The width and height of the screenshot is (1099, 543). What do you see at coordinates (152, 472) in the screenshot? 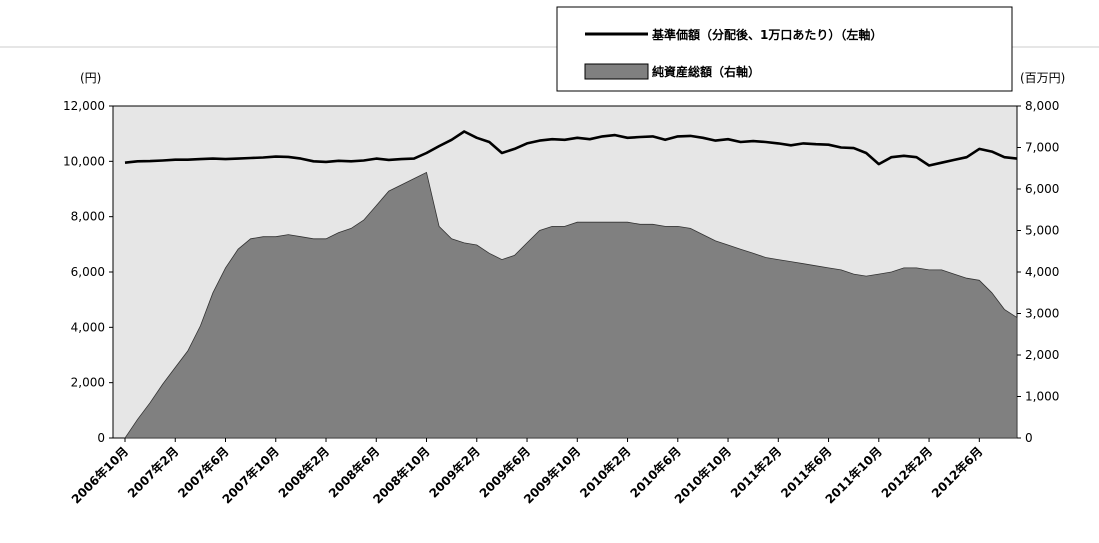
I see `x-tick-label: 2007年2月` at bounding box center [152, 472].